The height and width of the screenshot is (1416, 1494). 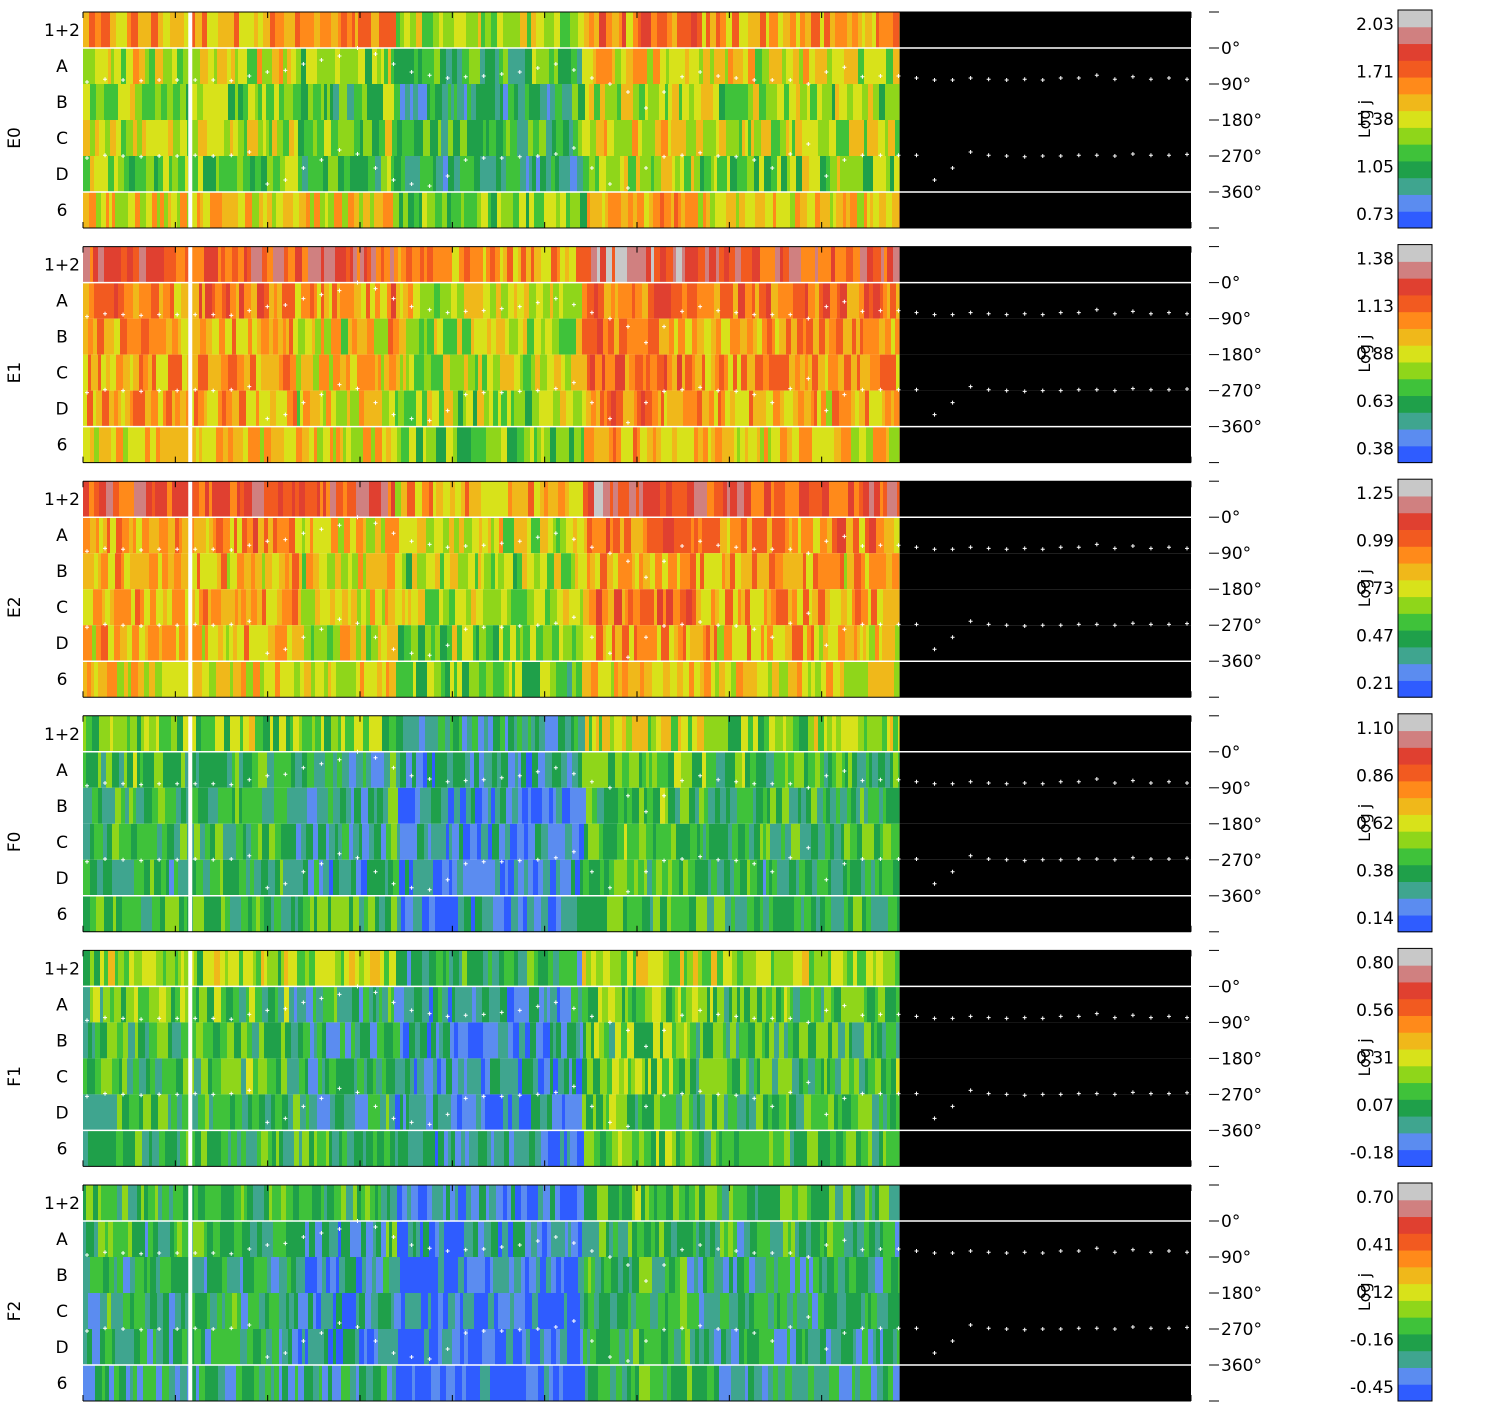 What do you see at coordinates (1375, 73) in the screenshot?
I see `colorbar-tick-label: 1.71` at bounding box center [1375, 73].